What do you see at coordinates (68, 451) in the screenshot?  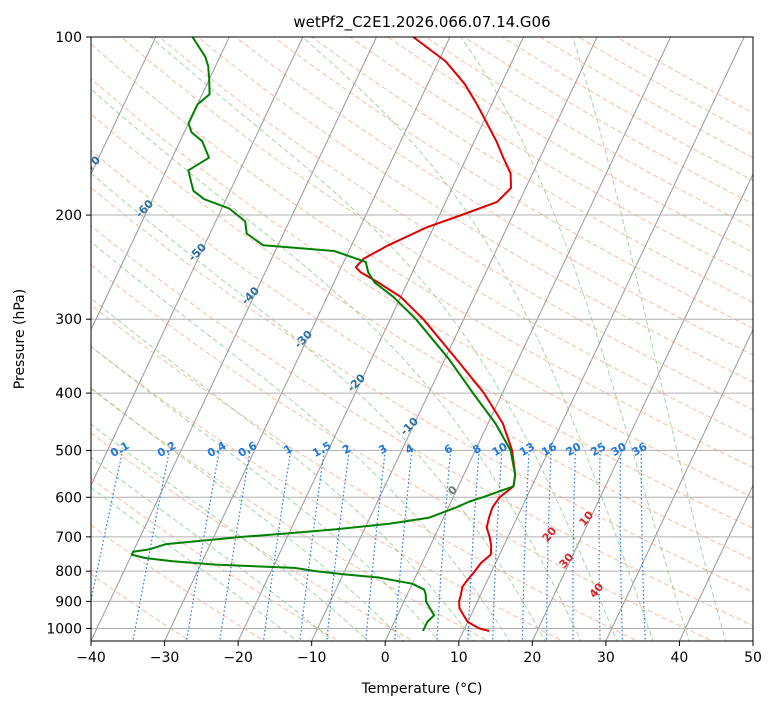 I see `y-tick-label: 500` at bounding box center [68, 451].